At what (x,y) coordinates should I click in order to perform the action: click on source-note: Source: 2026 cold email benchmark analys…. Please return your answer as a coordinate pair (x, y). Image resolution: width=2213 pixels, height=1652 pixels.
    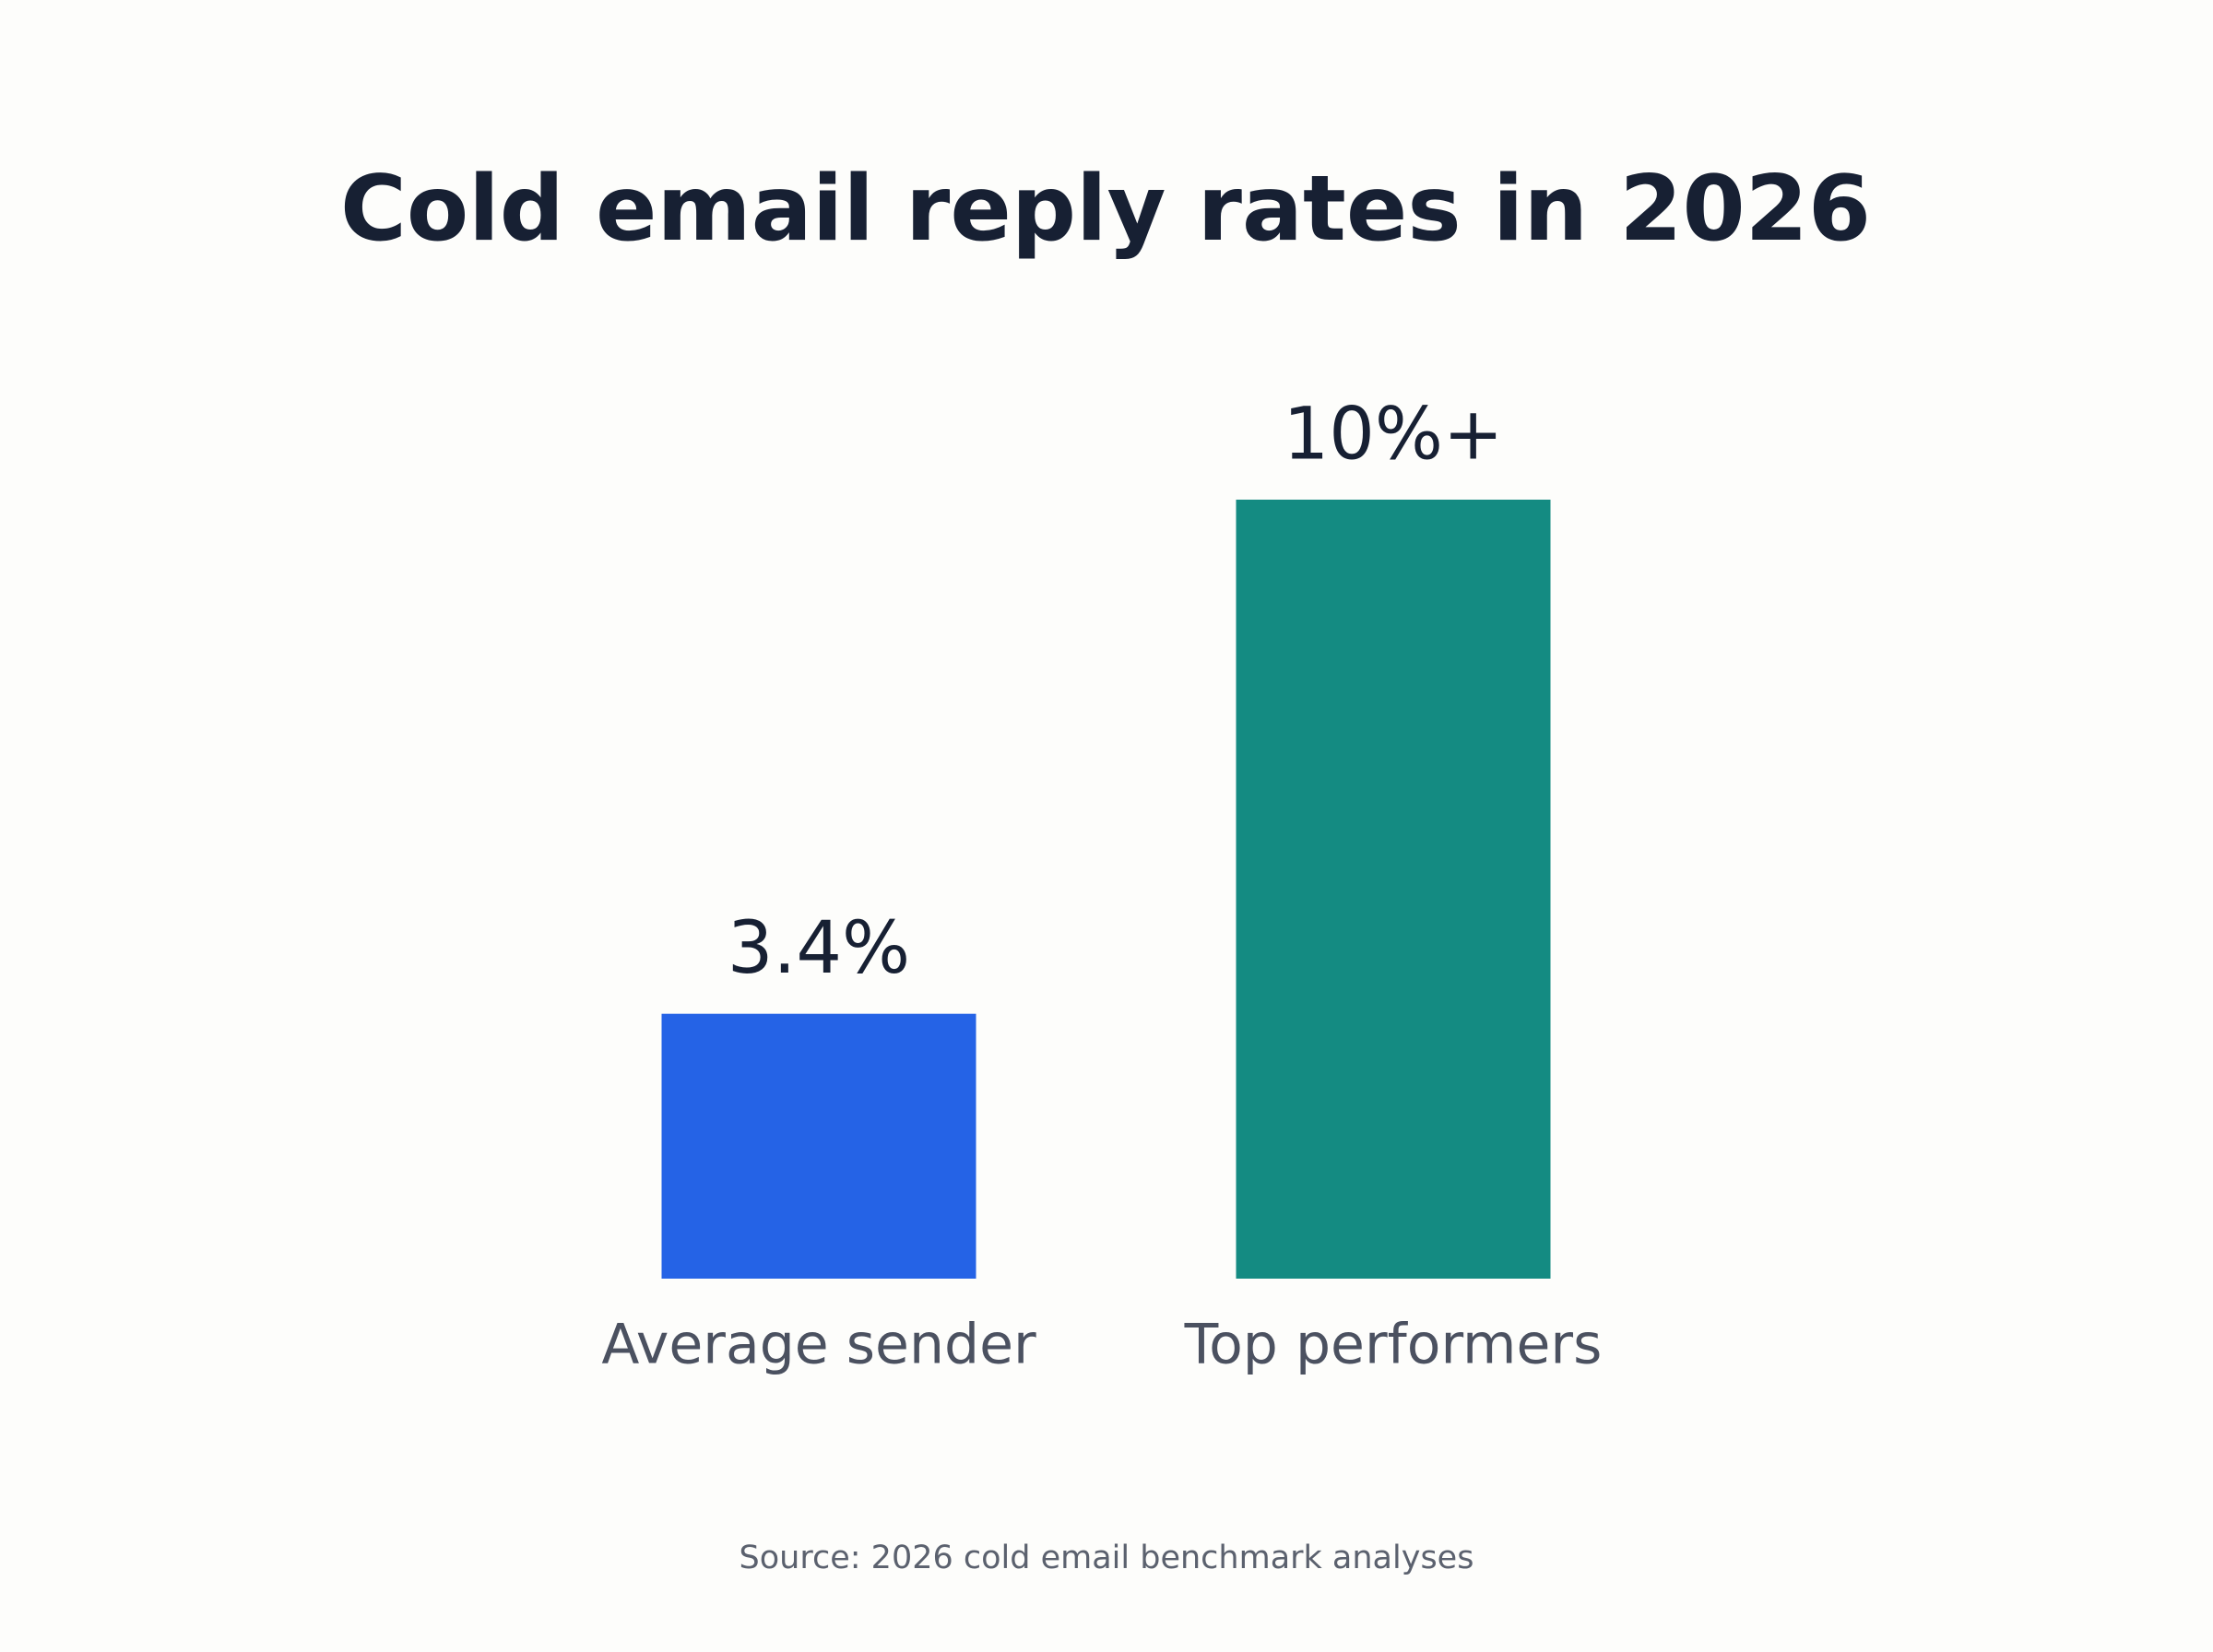
    Looking at the image, I should click on (1107, 1558).